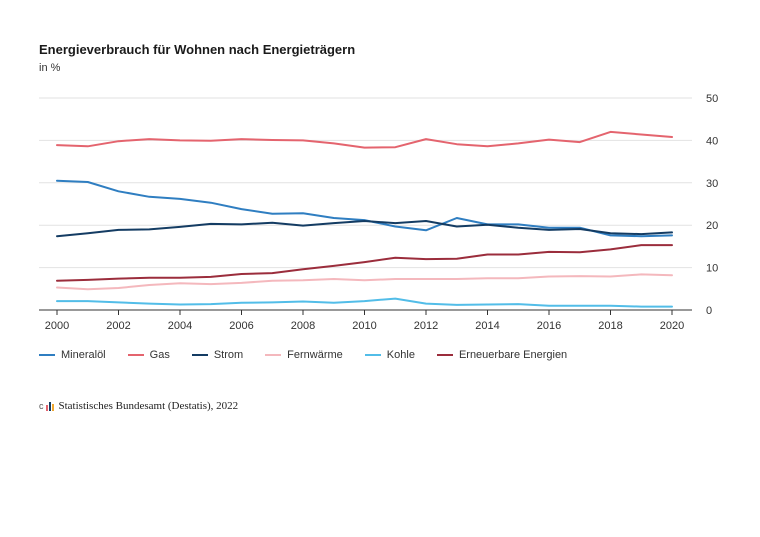  What do you see at coordinates (148, 355) in the screenshot?
I see `legend-item: Gas` at bounding box center [148, 355].